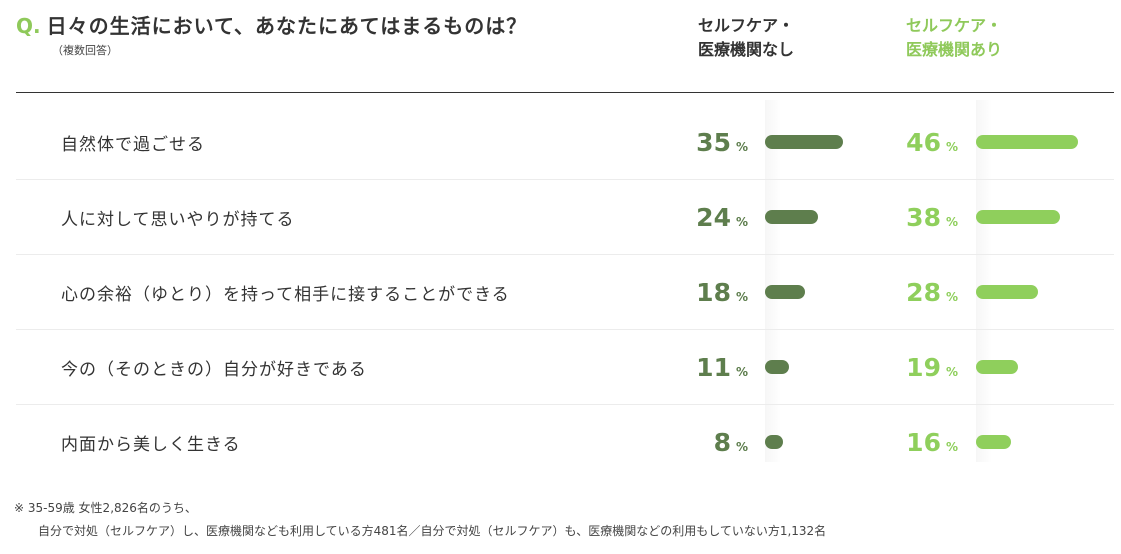 This screenshot has height=554, width=1121. I want to click on value-number: 46, so click(923, 142).